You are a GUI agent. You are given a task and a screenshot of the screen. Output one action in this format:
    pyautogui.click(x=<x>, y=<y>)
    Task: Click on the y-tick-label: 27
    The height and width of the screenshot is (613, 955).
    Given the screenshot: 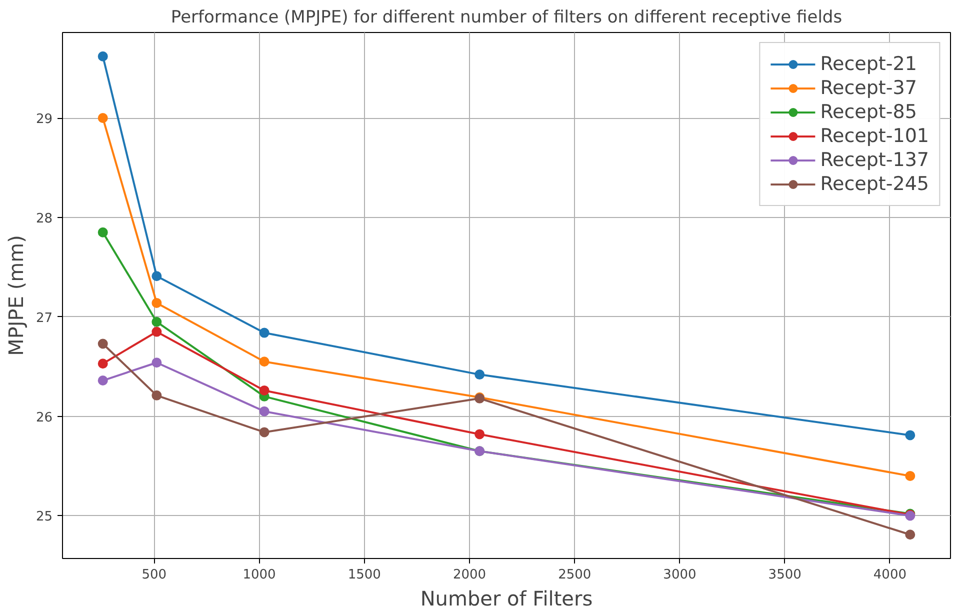 What is the action you would take?
    pyautogui.click(x=44, y=318)
    